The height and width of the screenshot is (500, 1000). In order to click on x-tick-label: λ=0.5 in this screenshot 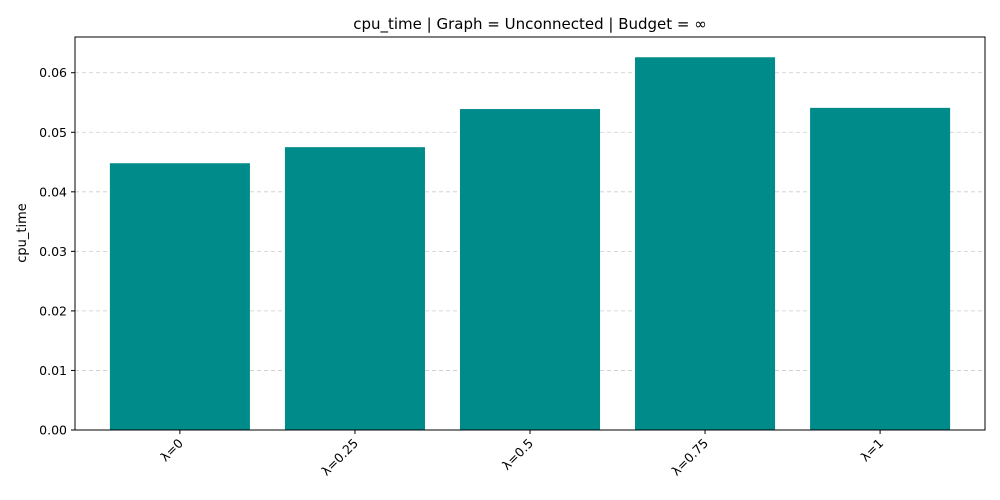, I will do `click(517, 454)`.